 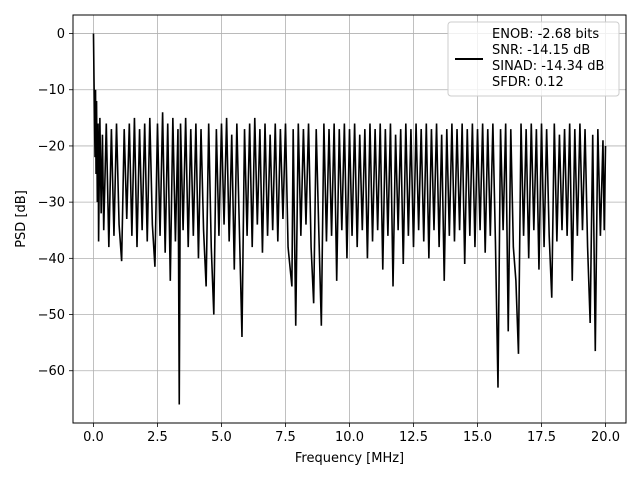 What do you see at coordinates (221, 437) in the screenshot?
I see `x-tick-label: 5.0` at bounding box center [221, 437].